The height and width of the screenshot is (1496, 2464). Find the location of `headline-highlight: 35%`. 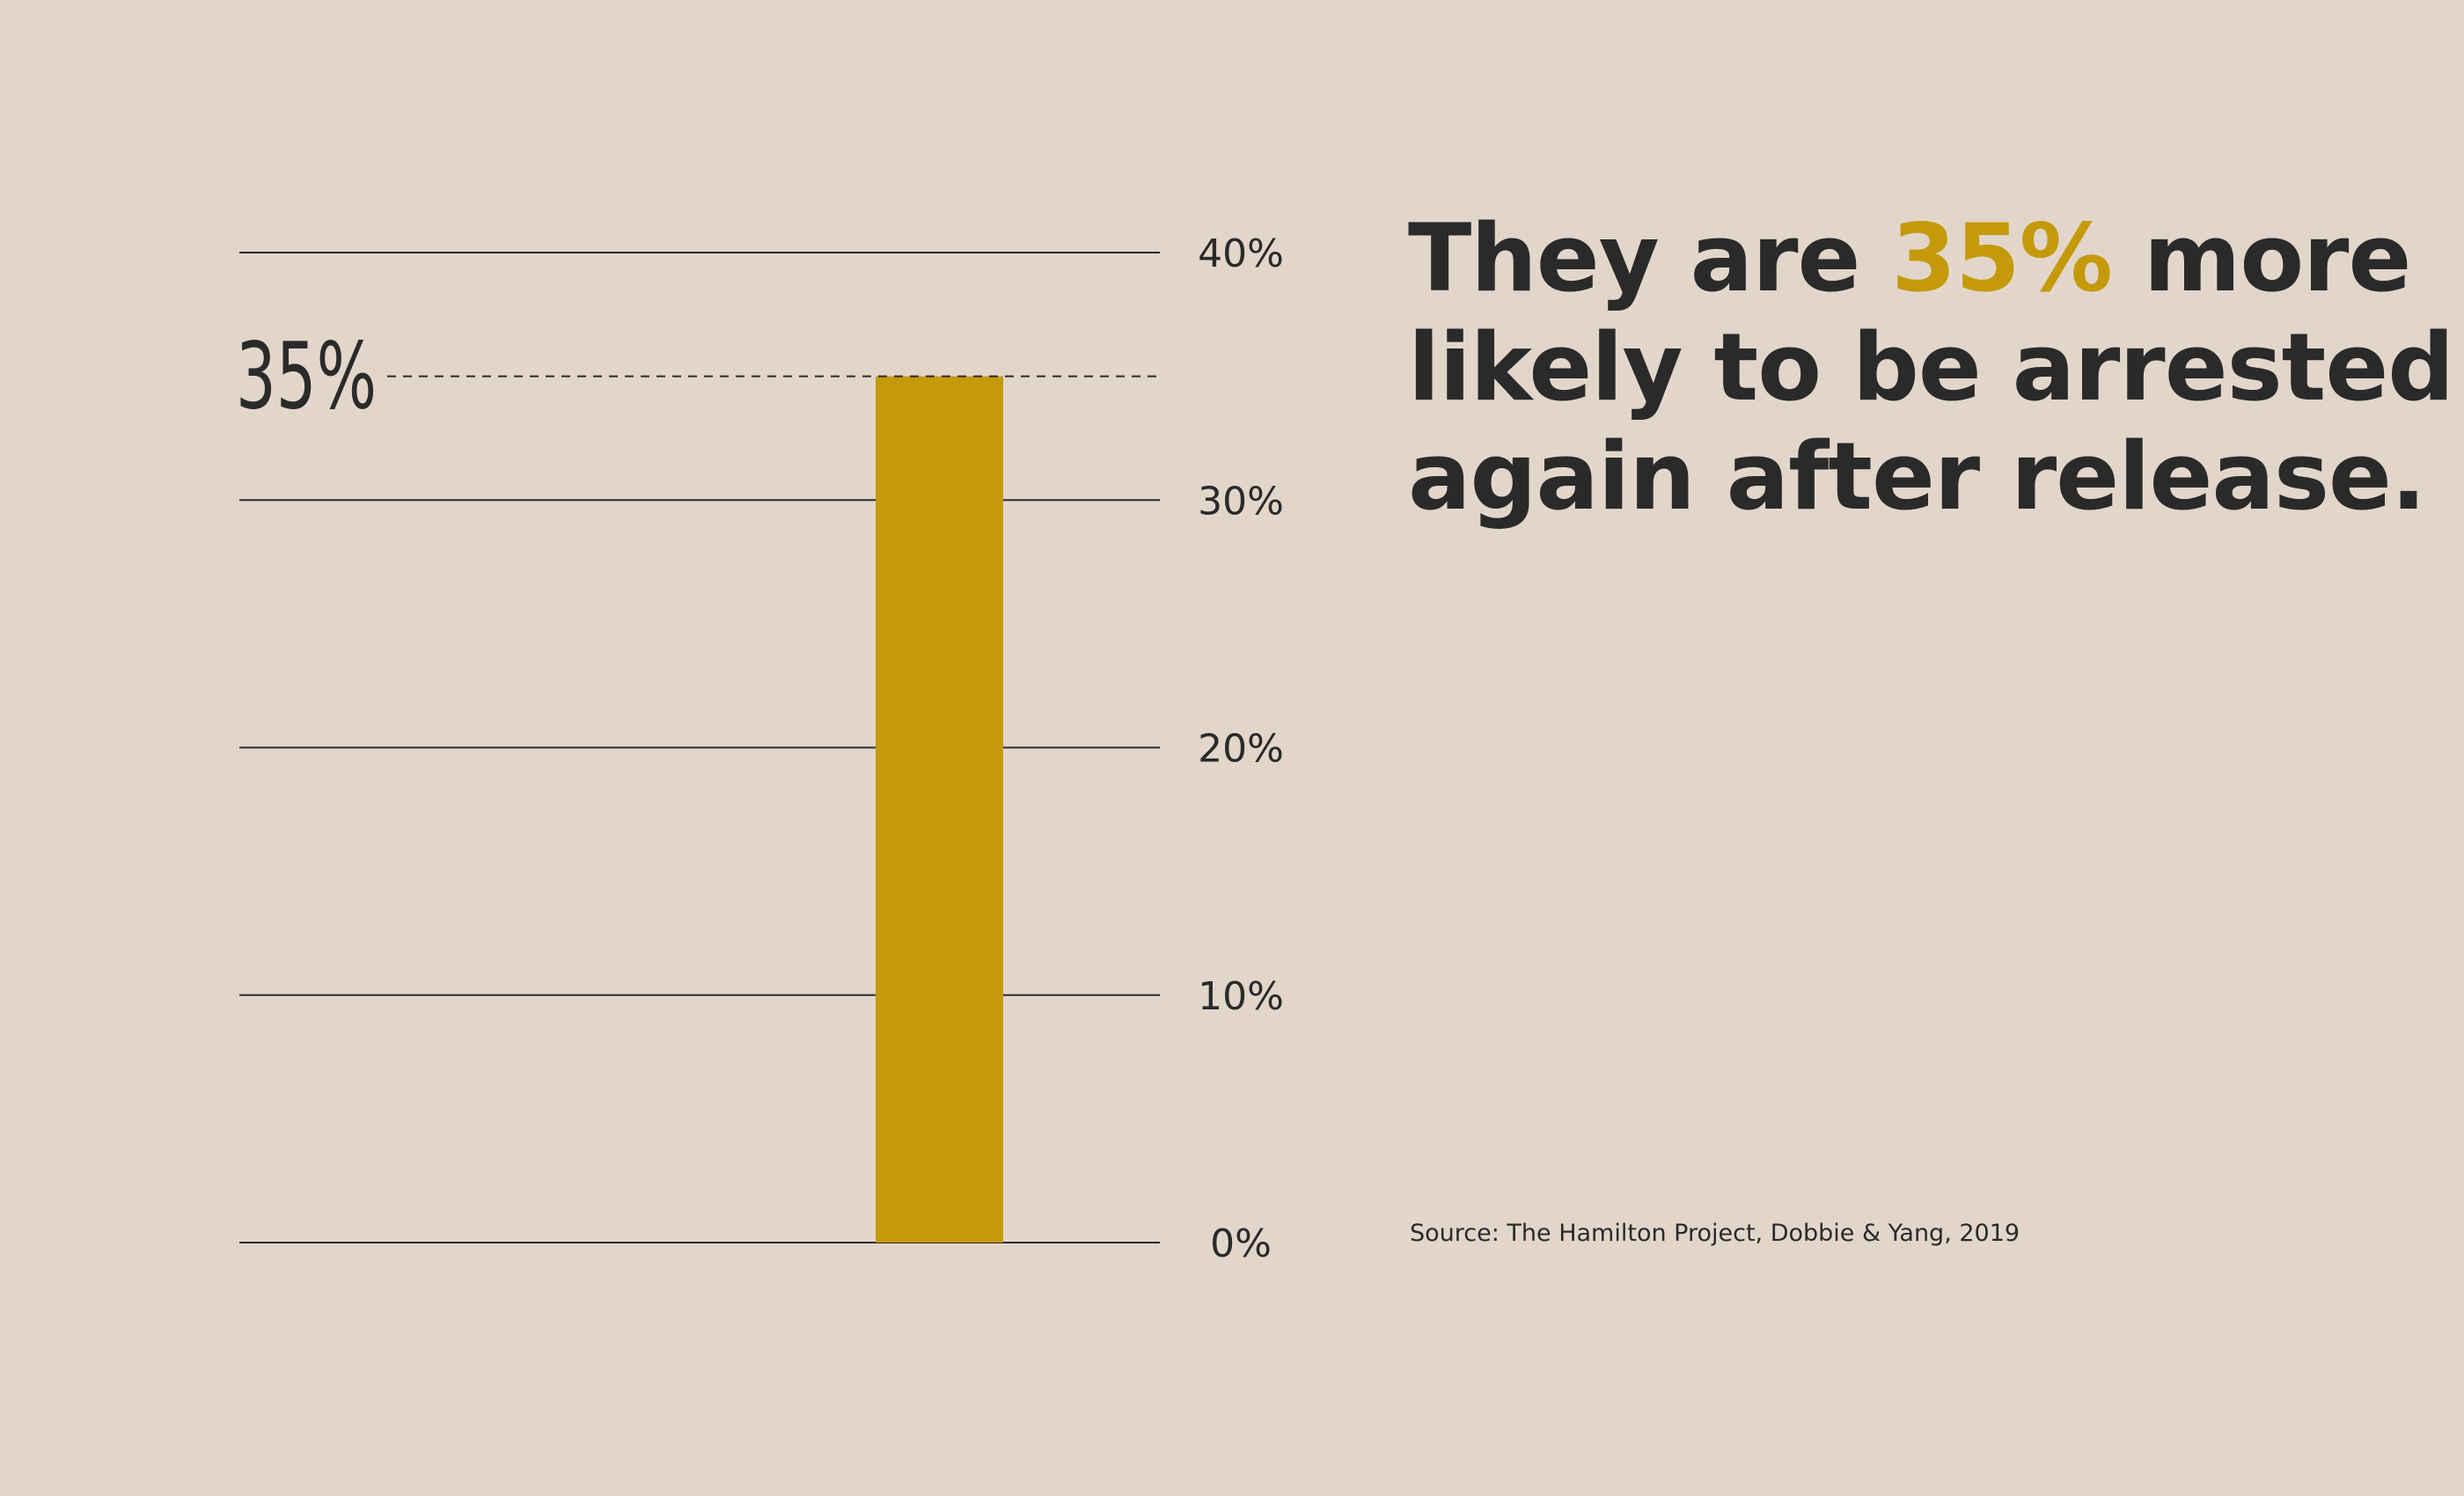

headline-highlight: 35% is located at coordinates (2002, 258).